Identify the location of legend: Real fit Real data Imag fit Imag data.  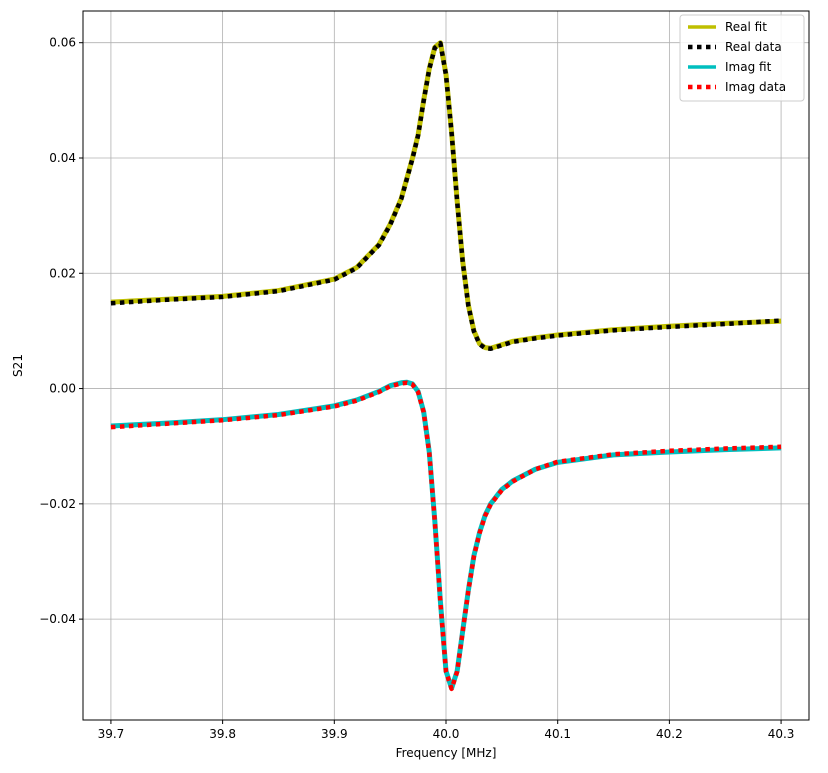
(742, 58).